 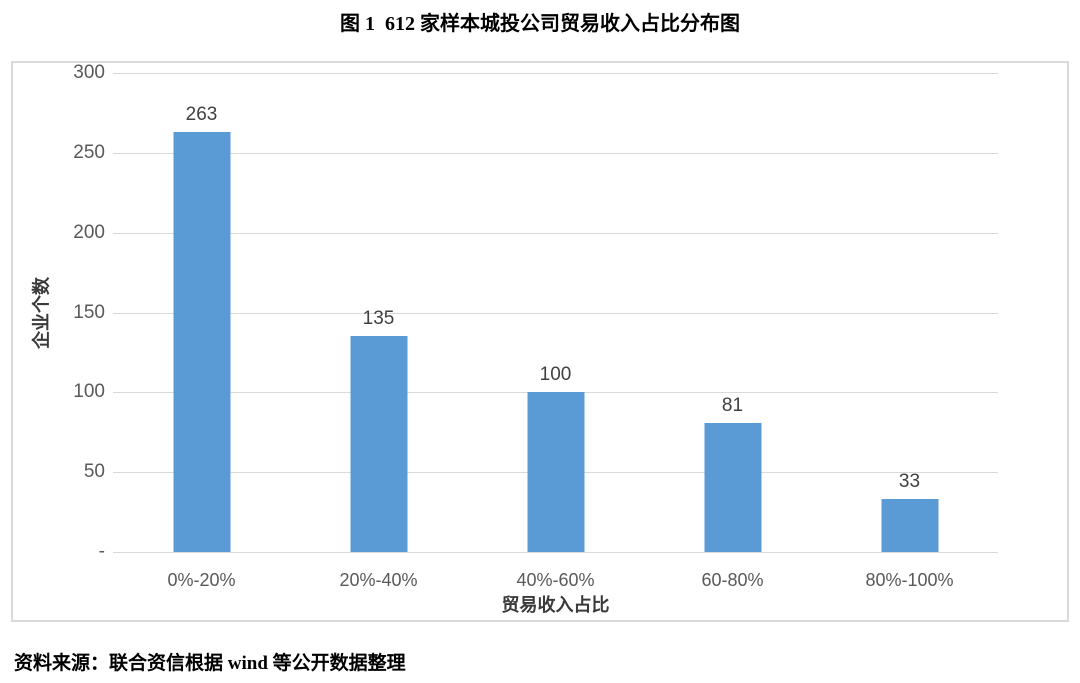 What do you see at coordinates (94, 471) in the screenshot?
I see `y-tick-label: 50` at bounding box center [94, 471].